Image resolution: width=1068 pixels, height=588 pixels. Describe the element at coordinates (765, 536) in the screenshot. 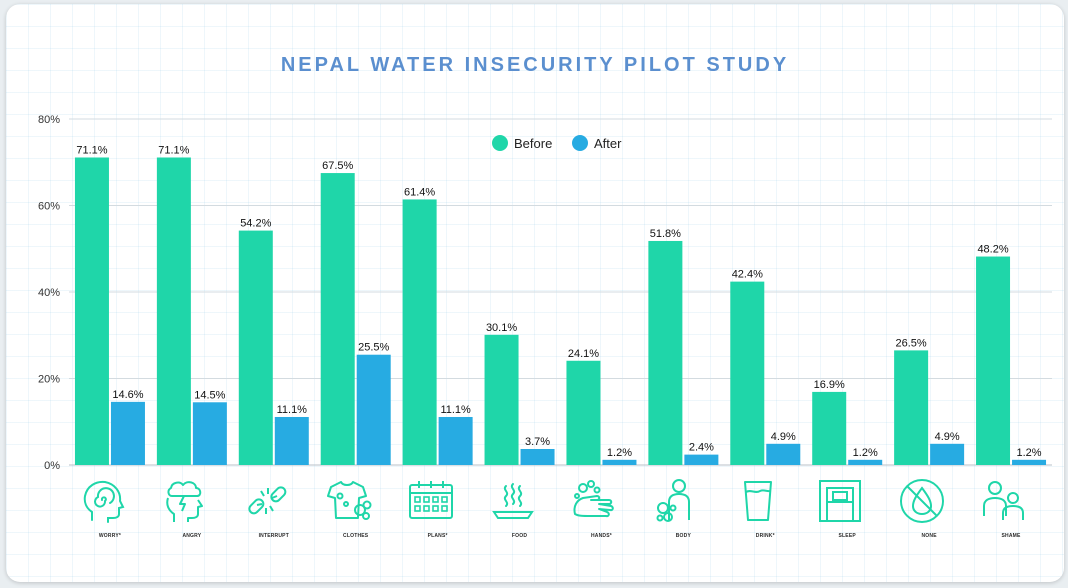

I see `x-tick-label: DRINK*` at that location.